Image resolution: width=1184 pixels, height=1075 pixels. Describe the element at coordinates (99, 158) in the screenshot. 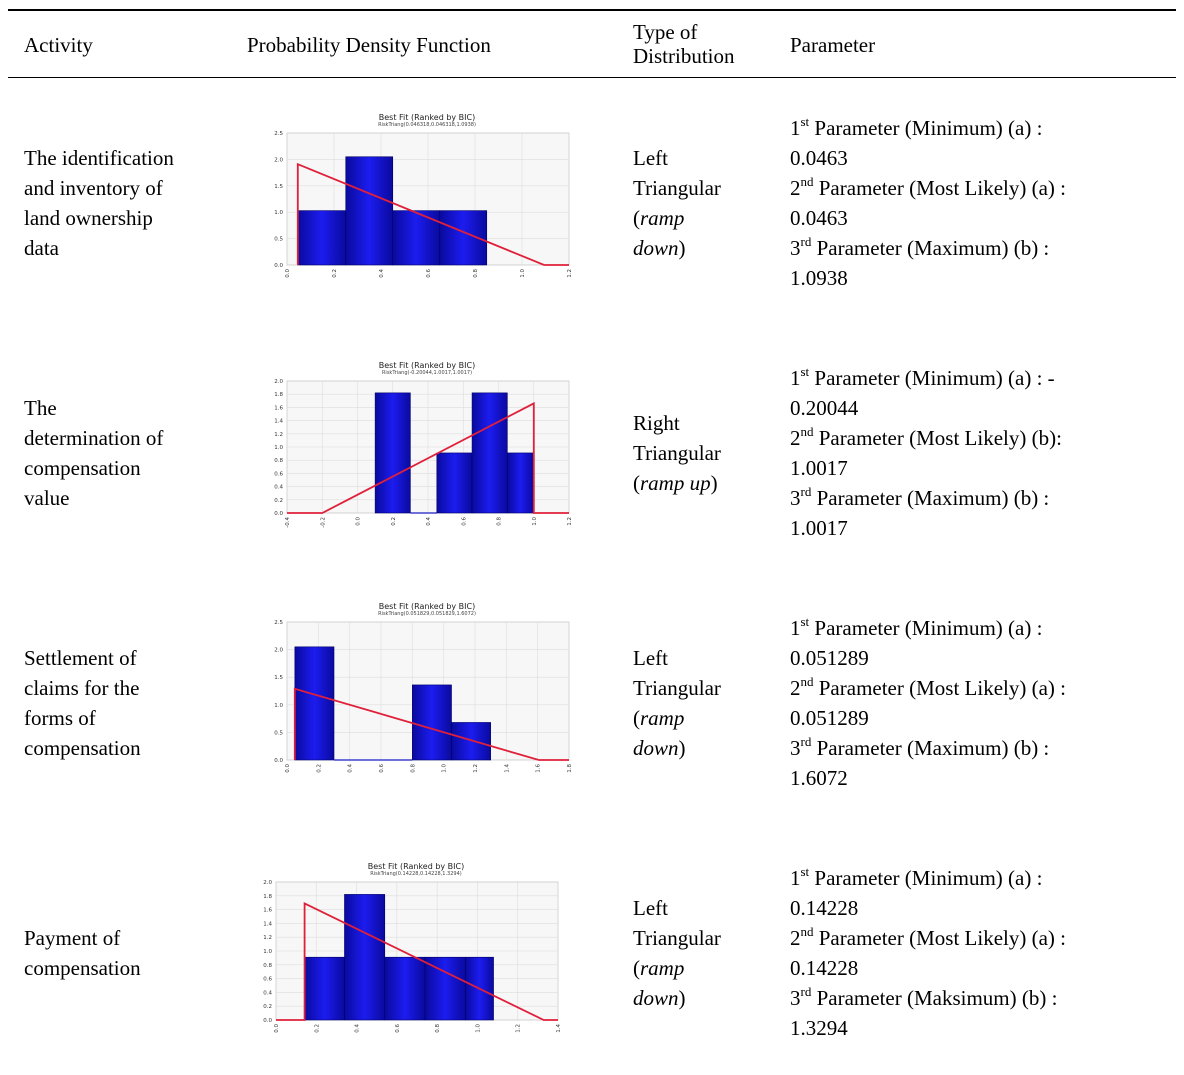

I see `activity-line: The identification` at that location.